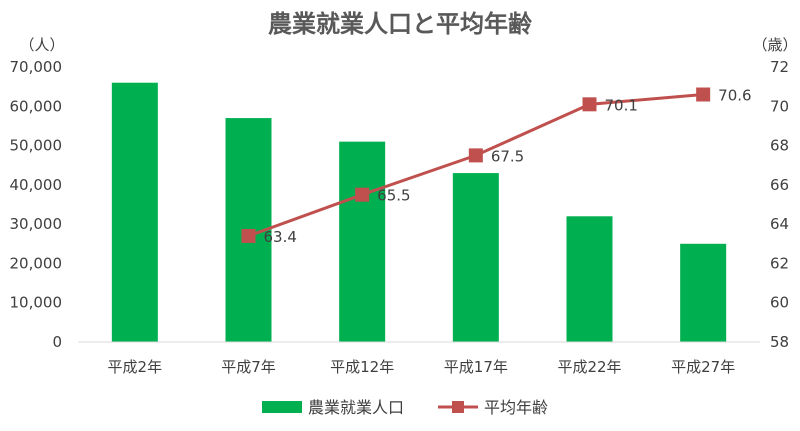 This screenshot has width=800, height=431. I want to click on y-right-tick-label: 72, so click(779, 67).